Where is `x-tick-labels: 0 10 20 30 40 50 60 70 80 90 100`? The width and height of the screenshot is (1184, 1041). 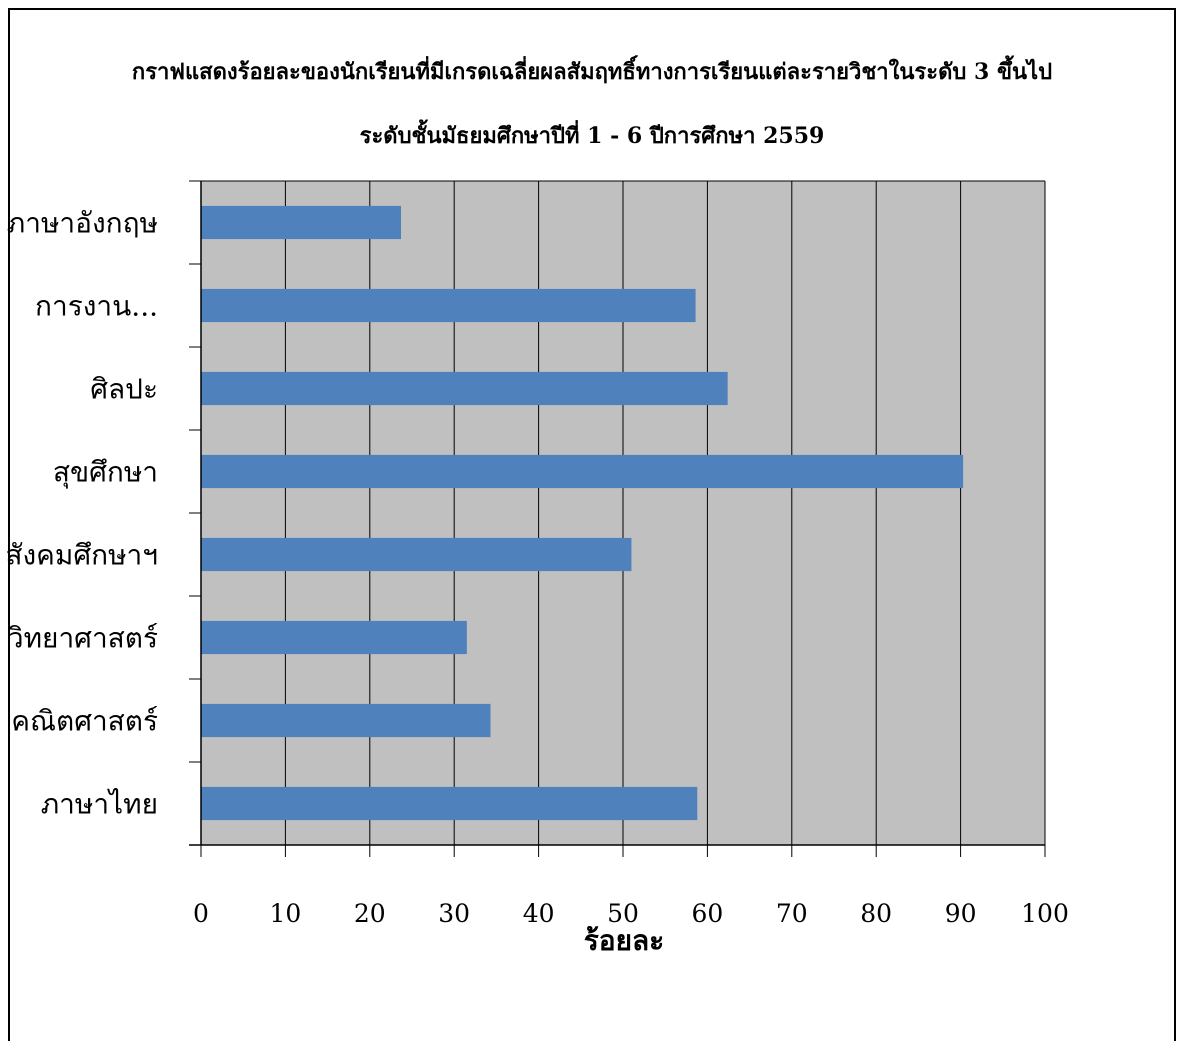
x-tick-labels: 0 10 20 30 40 50 60 70 80 90 100 is located at coordinates (631, 913).